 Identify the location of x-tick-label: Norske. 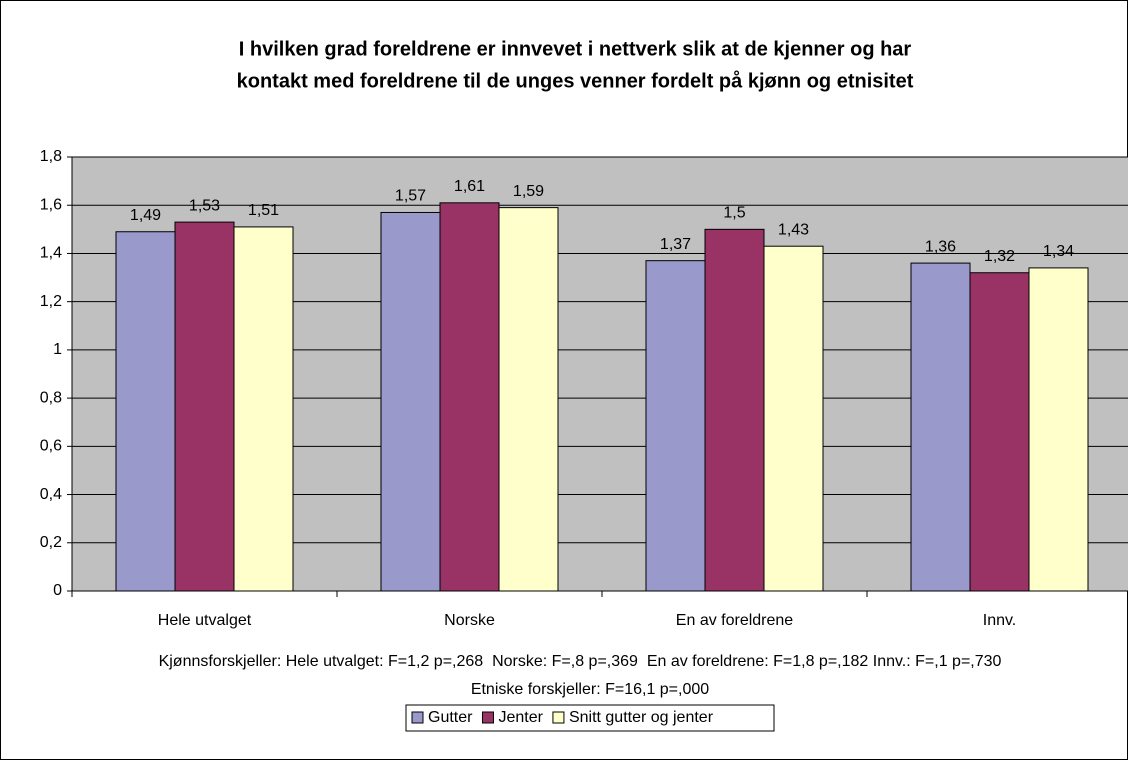
(469, 620).